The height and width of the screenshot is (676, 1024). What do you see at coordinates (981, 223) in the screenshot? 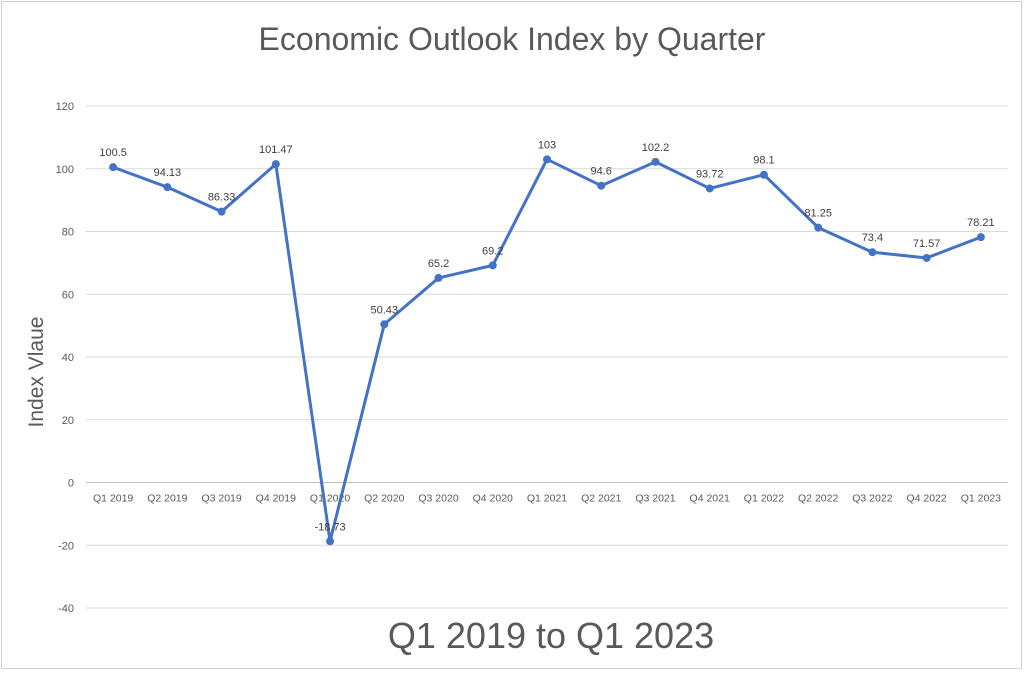
I see `data-label: 78.21` at bounding box center [981, 223].